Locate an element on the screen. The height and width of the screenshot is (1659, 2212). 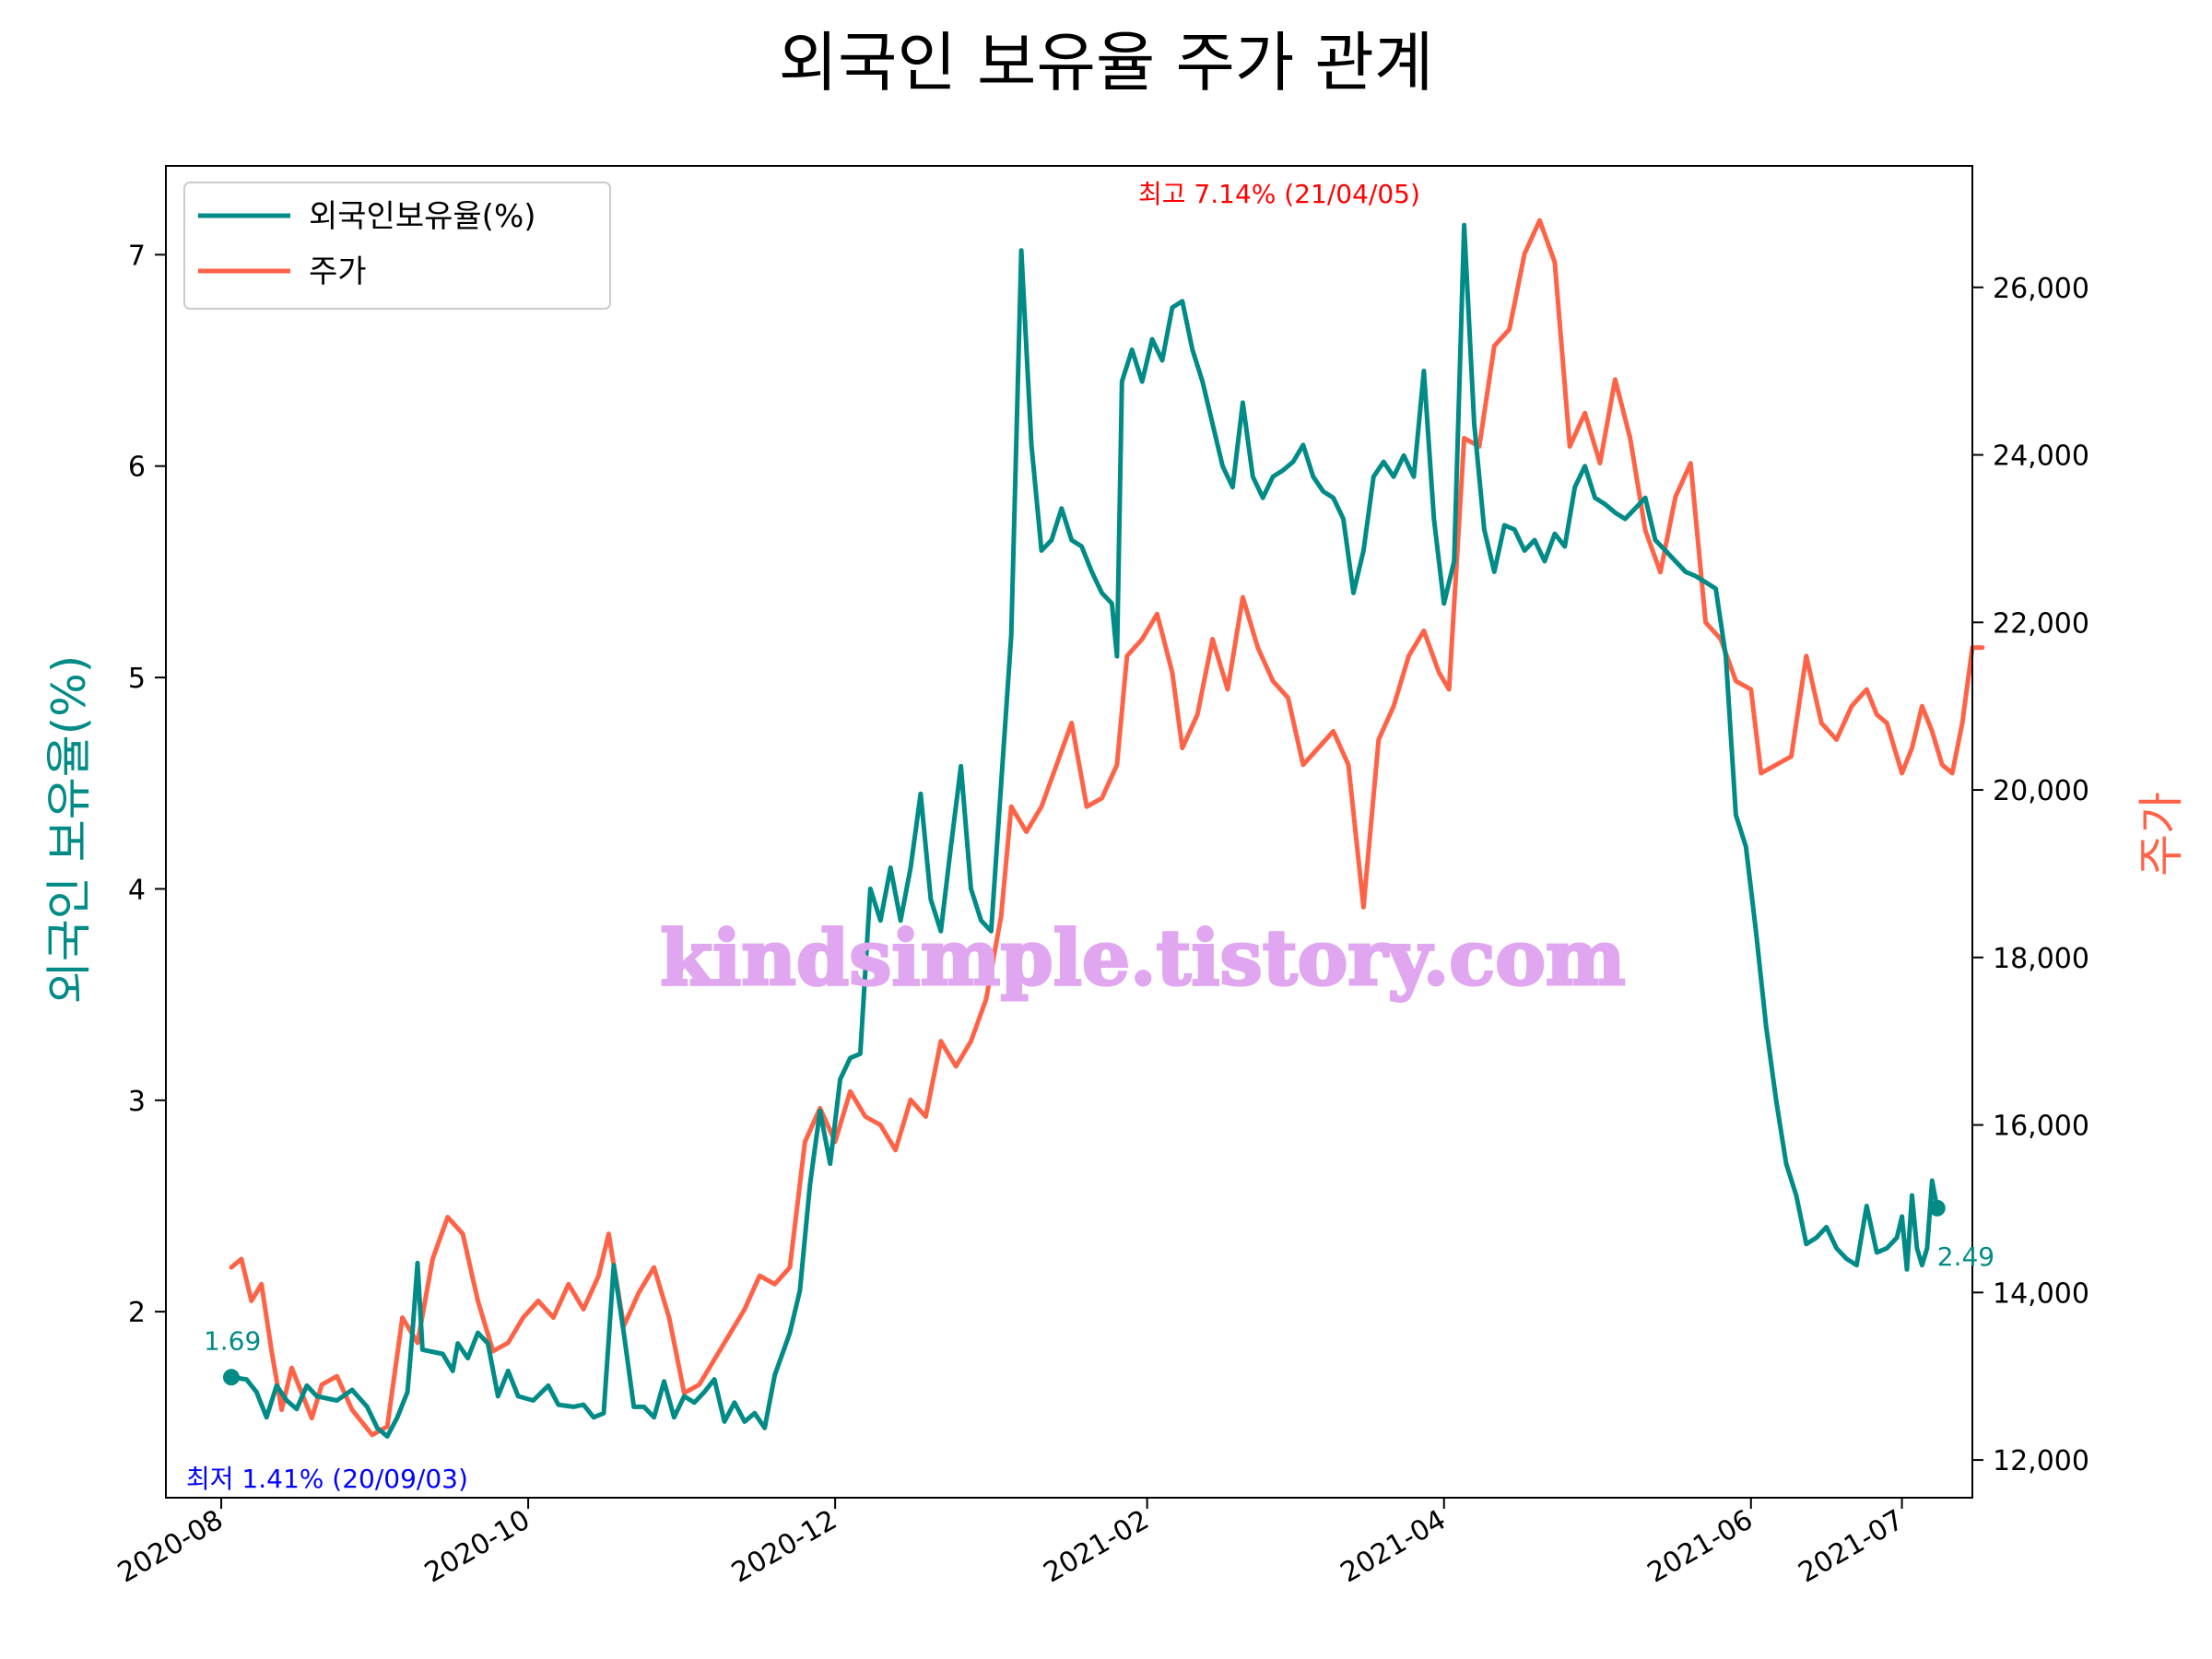
y-left-tick-label: 3 is located at coordinates (137, 1102).